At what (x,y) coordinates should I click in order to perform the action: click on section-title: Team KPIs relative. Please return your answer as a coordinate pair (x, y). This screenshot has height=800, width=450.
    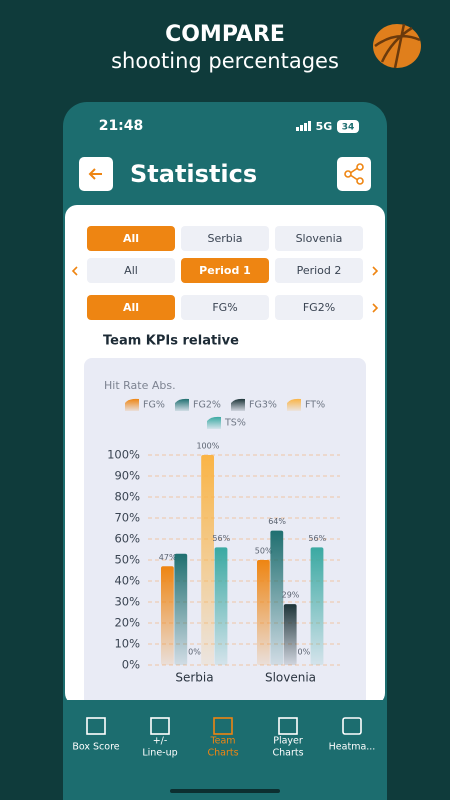
    Looking at the image, I should click on (171, 341).